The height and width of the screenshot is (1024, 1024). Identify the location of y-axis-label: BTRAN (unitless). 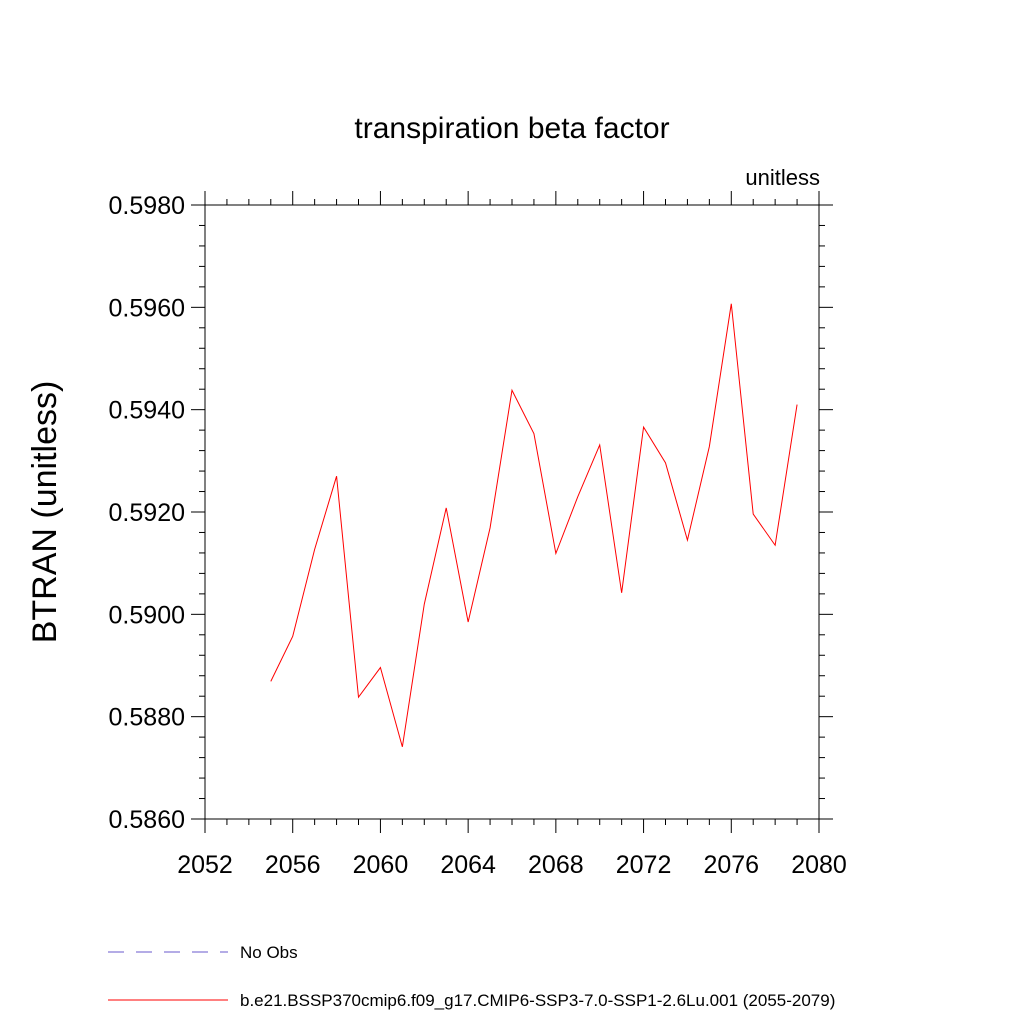
(45, 512).